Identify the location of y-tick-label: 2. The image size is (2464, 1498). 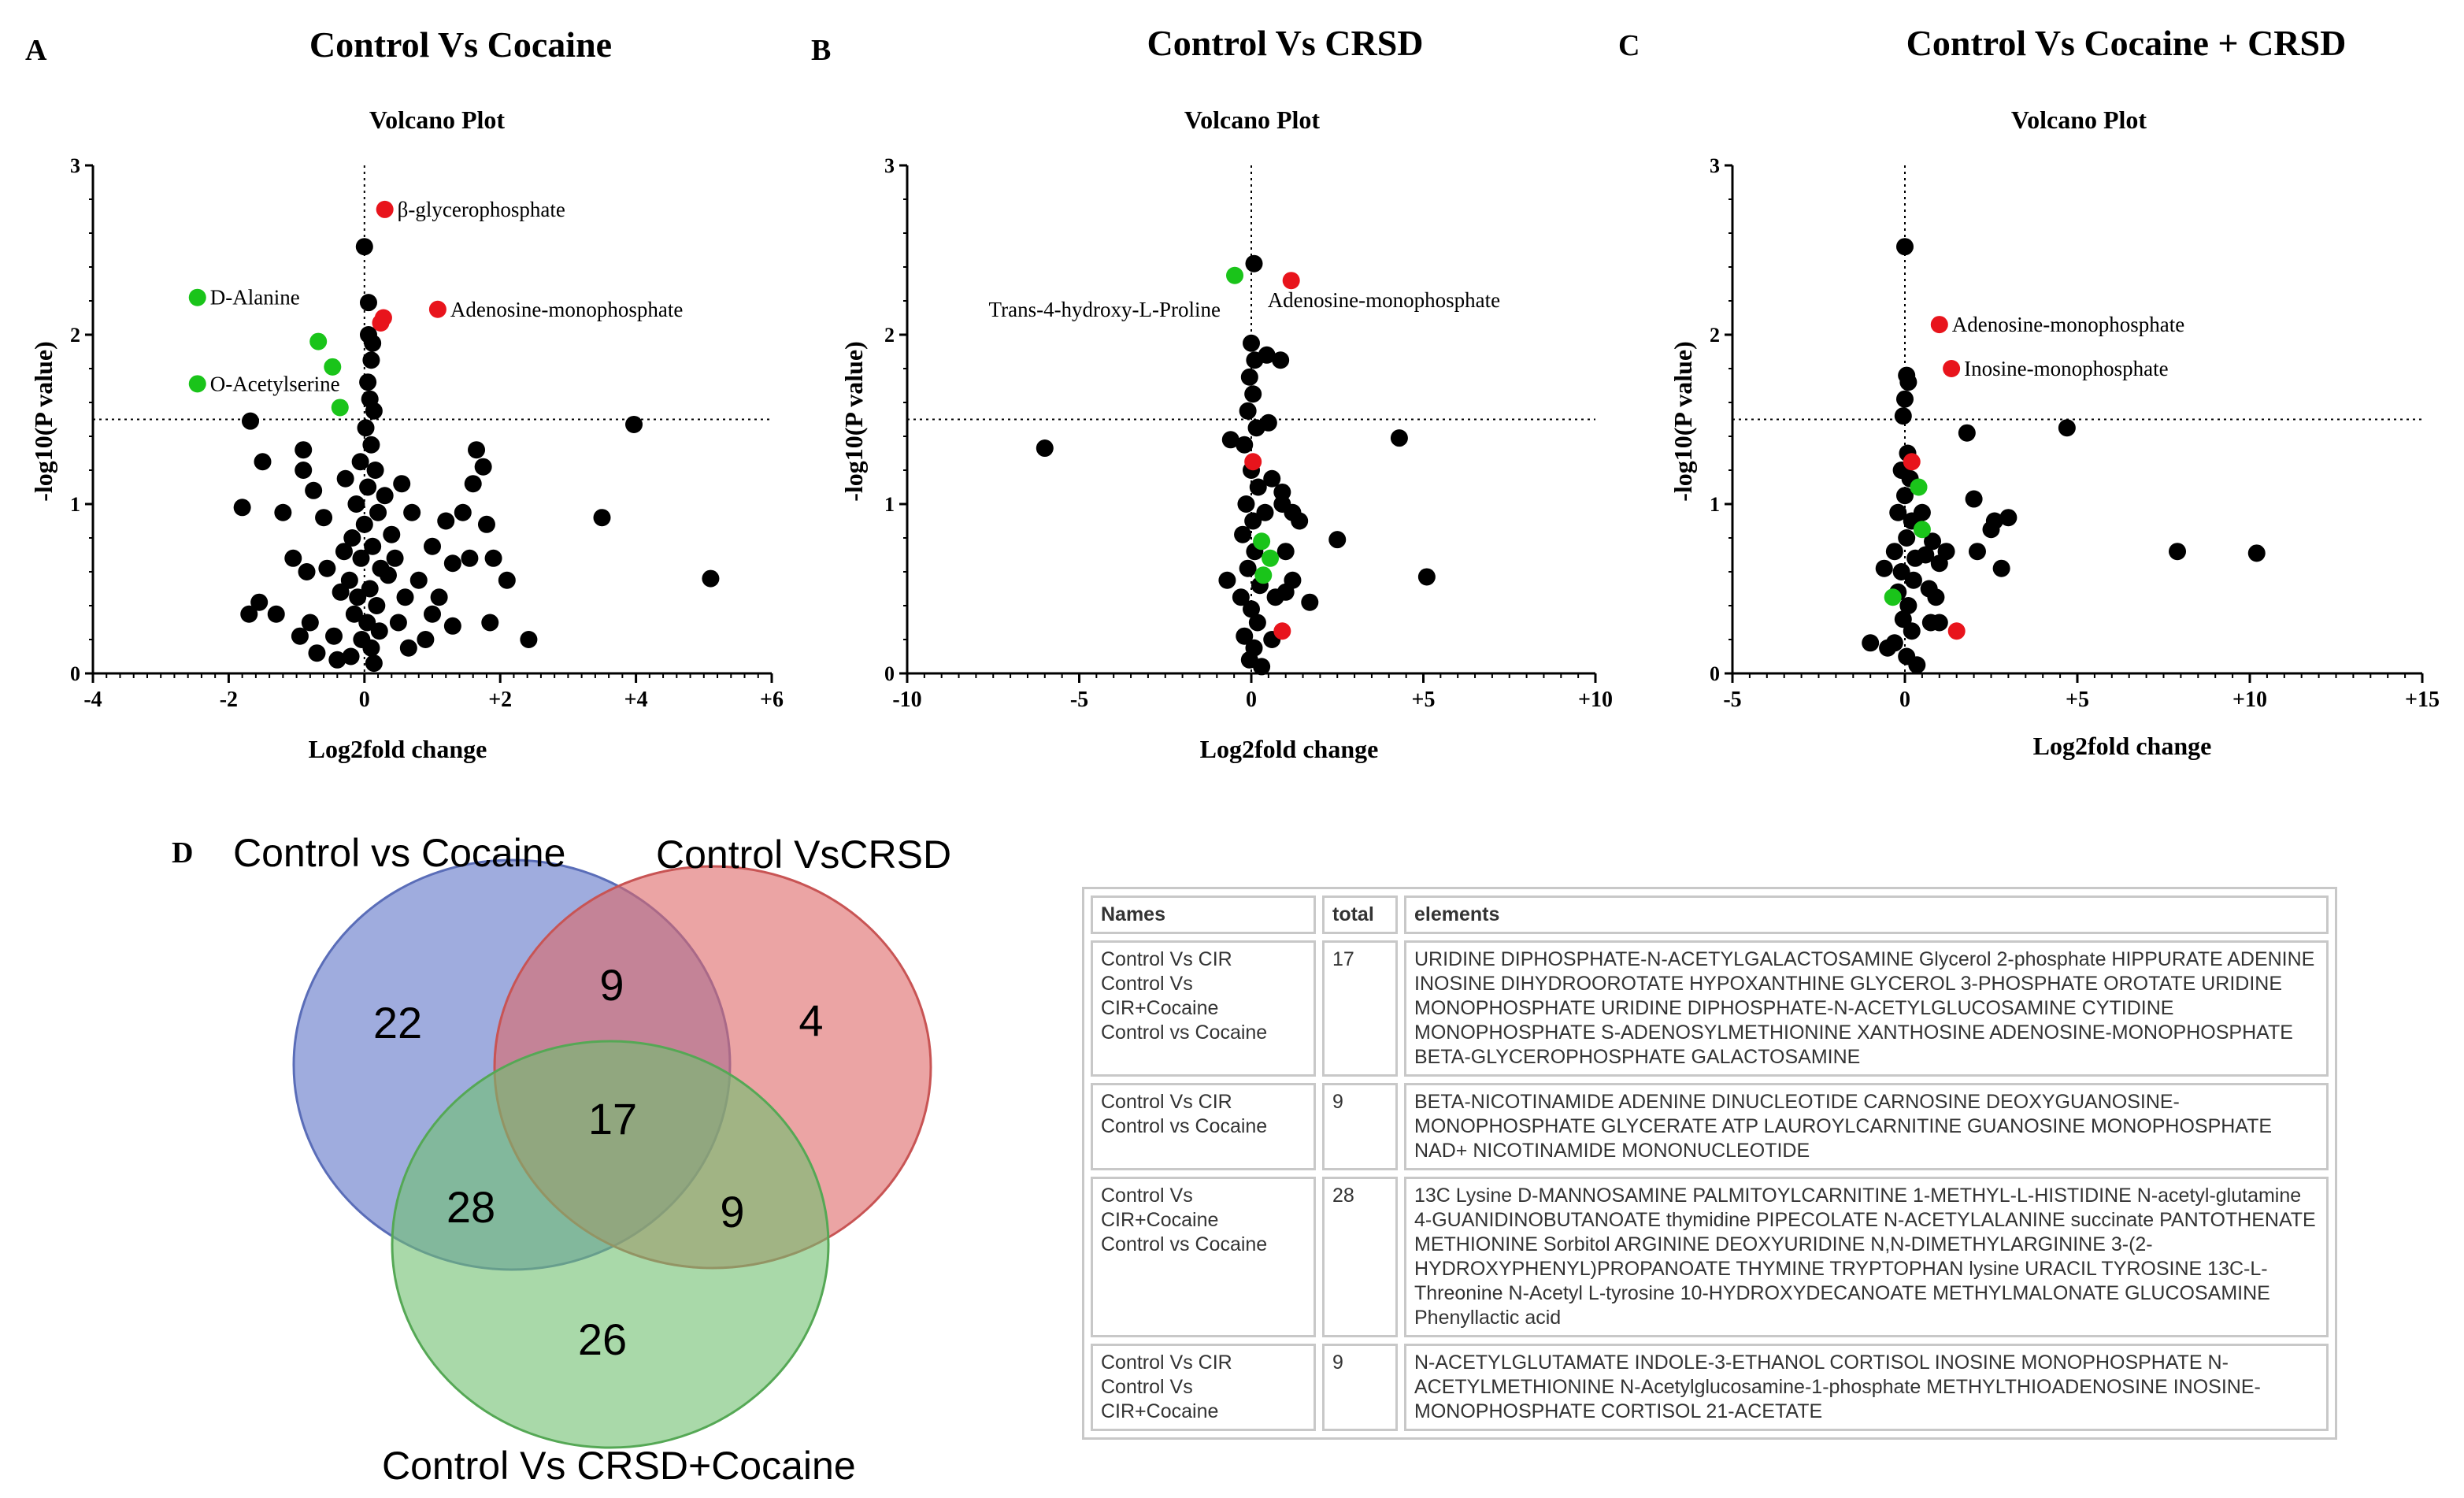
(75, 335).